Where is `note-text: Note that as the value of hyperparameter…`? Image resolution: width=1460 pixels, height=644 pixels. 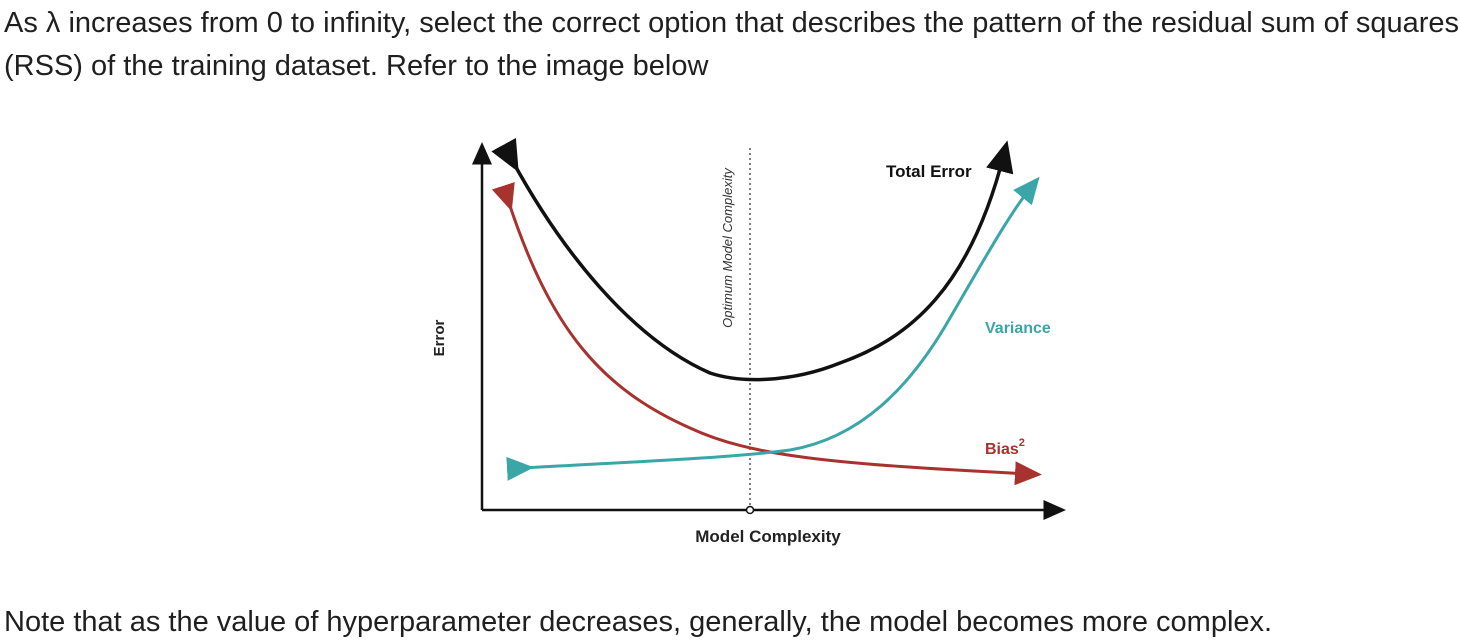 note-text: Note that as the value of hyperparameter… is located at coordinates (638, 622).